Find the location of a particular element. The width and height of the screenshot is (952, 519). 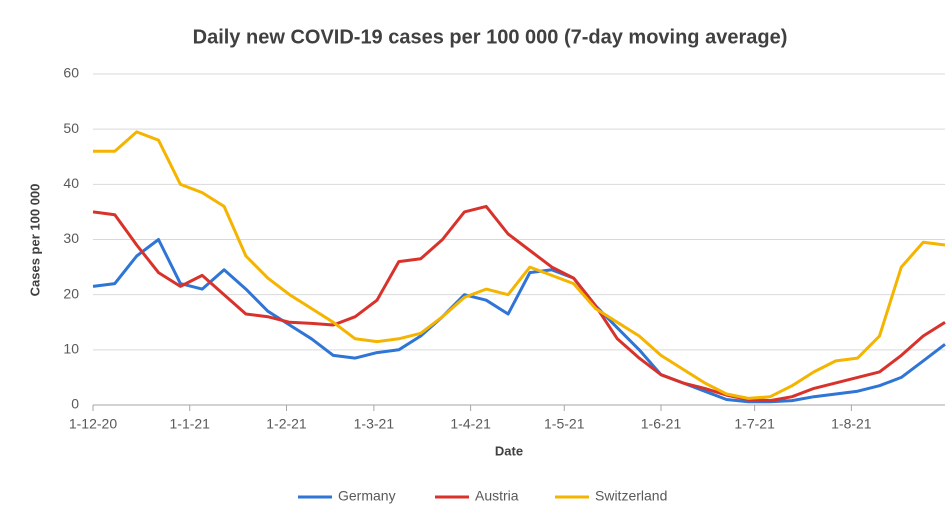

y-tick-label: 0 is located at coordinates (75, 404).